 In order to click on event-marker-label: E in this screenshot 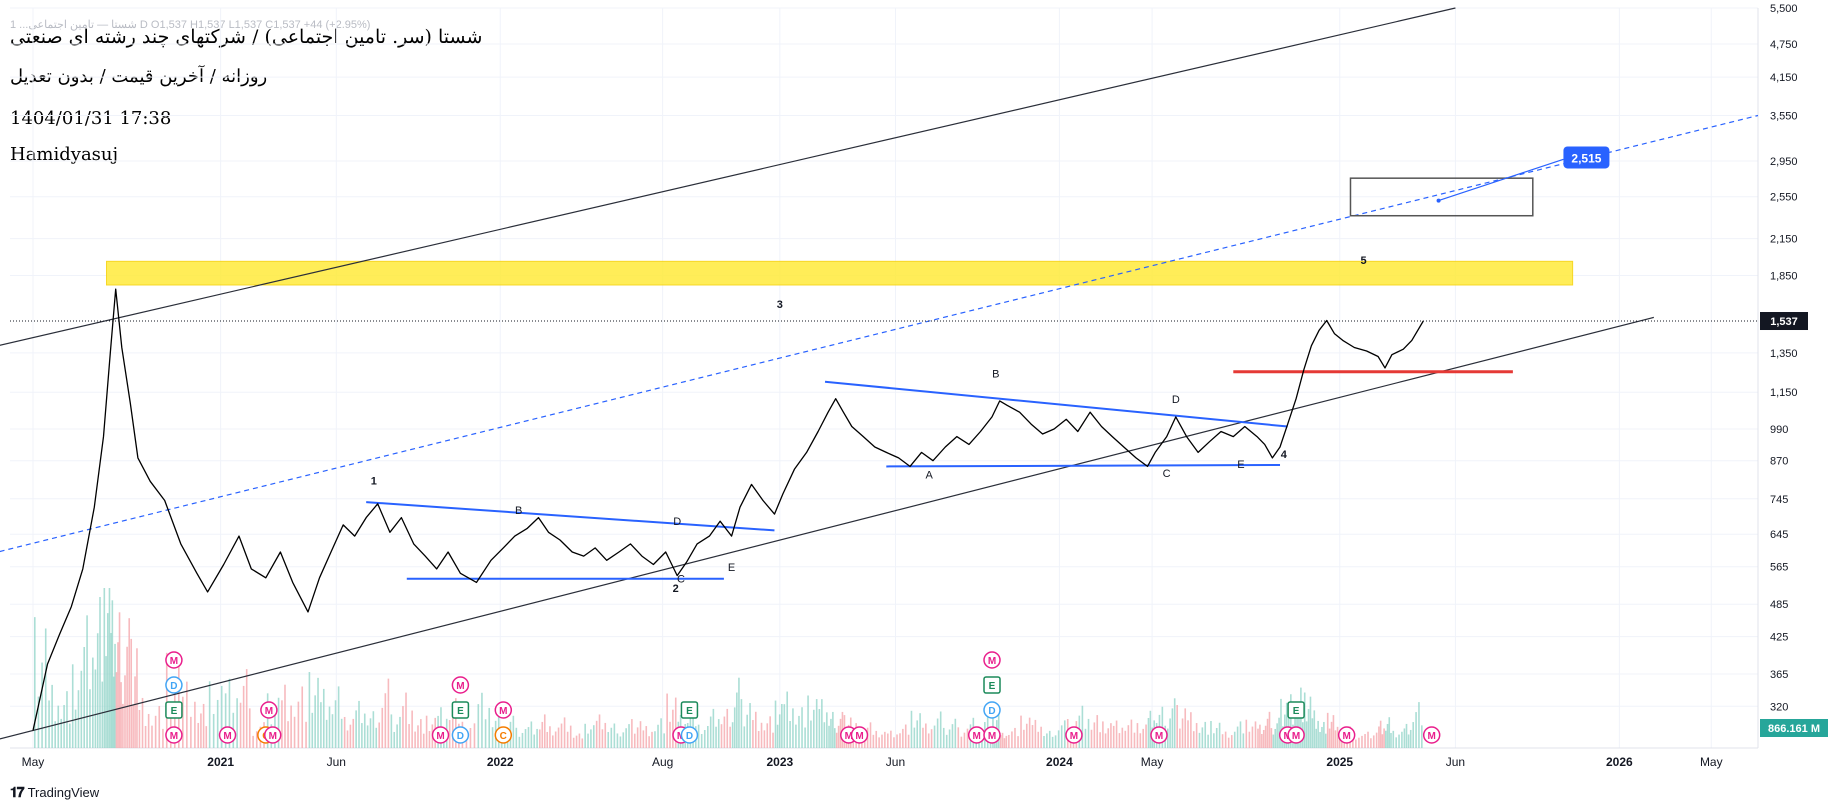, I will do `click(992, 686)`.